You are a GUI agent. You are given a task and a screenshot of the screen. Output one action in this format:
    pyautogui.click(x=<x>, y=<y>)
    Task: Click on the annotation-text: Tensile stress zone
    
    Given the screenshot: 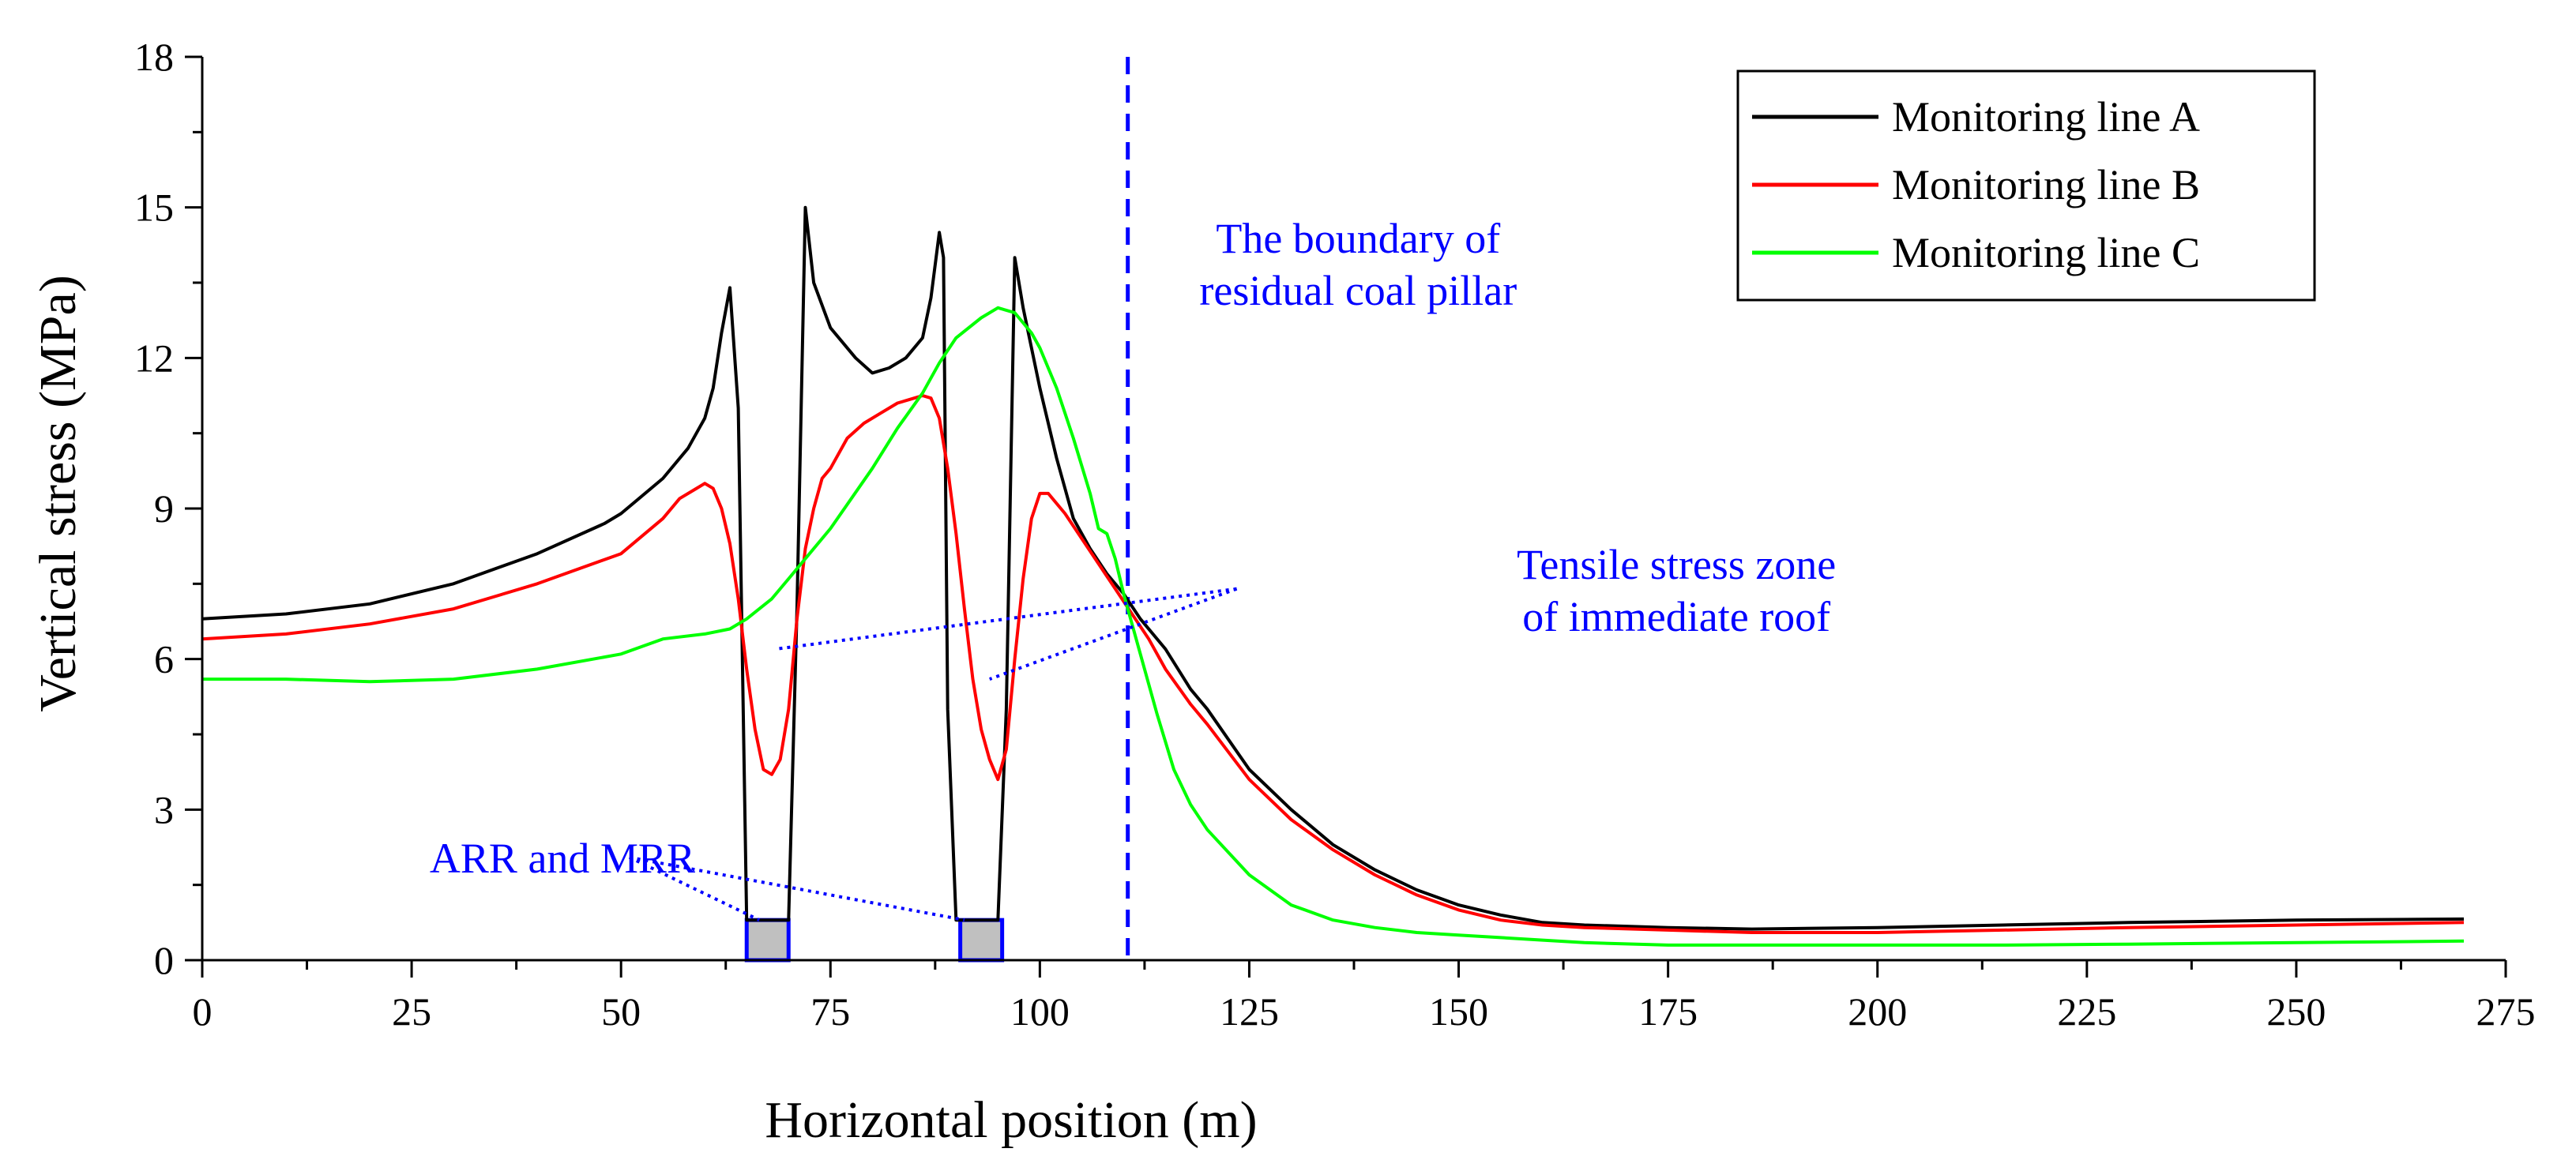 What is the action you would take?
    pyautogui.click(x=1676, y=564)
    